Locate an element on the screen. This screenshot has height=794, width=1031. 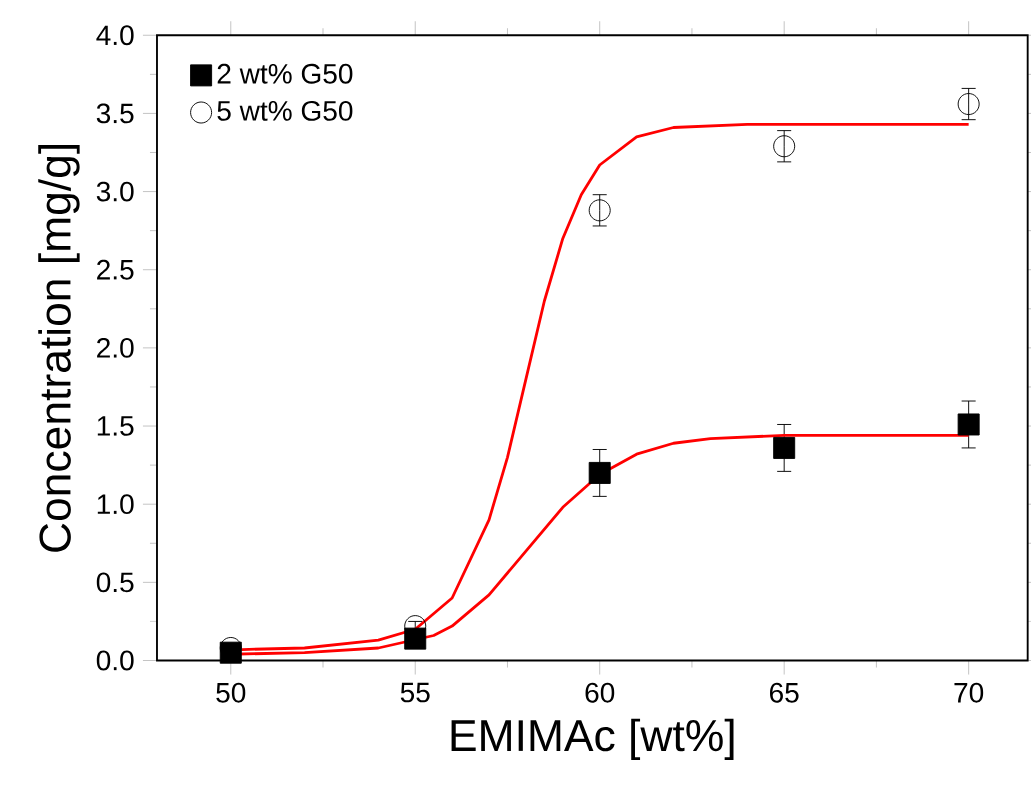
y-tick-label: 0.0 is located at coordinates (115, 660).